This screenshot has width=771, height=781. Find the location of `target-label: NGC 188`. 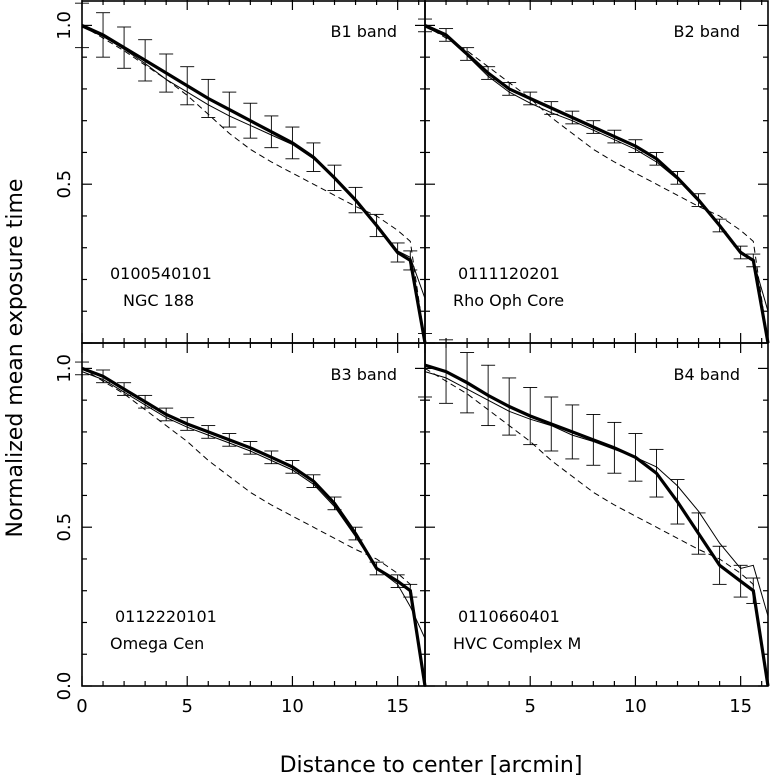

target-label: NGC 188 is located at coordinates (158, 300).